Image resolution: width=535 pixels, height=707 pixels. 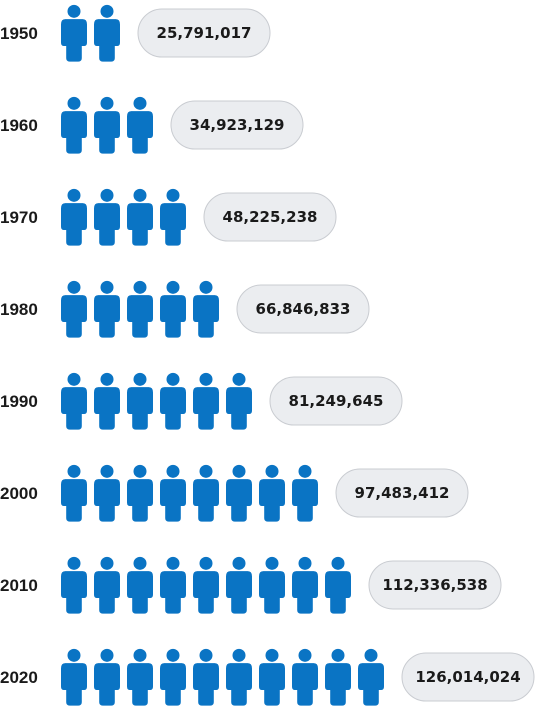 I want to click on year-label: 1950, so click(x=19, y=33).